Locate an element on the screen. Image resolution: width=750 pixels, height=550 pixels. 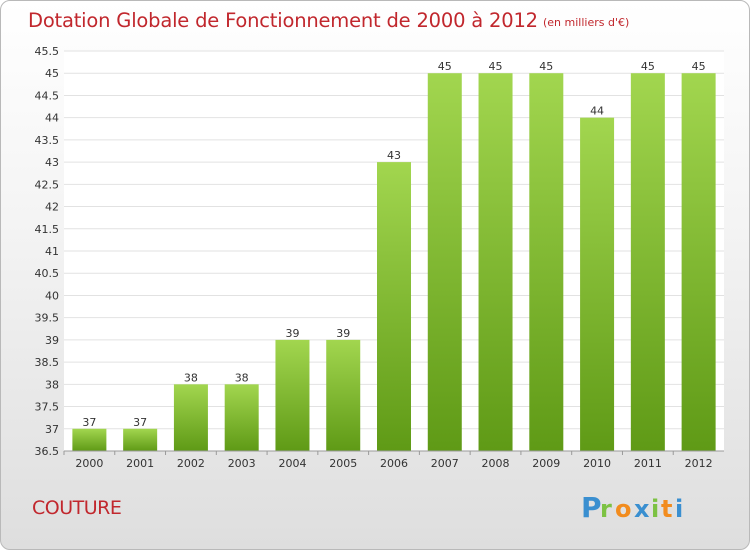
bar-2004 is located at coordinates (292, 395).